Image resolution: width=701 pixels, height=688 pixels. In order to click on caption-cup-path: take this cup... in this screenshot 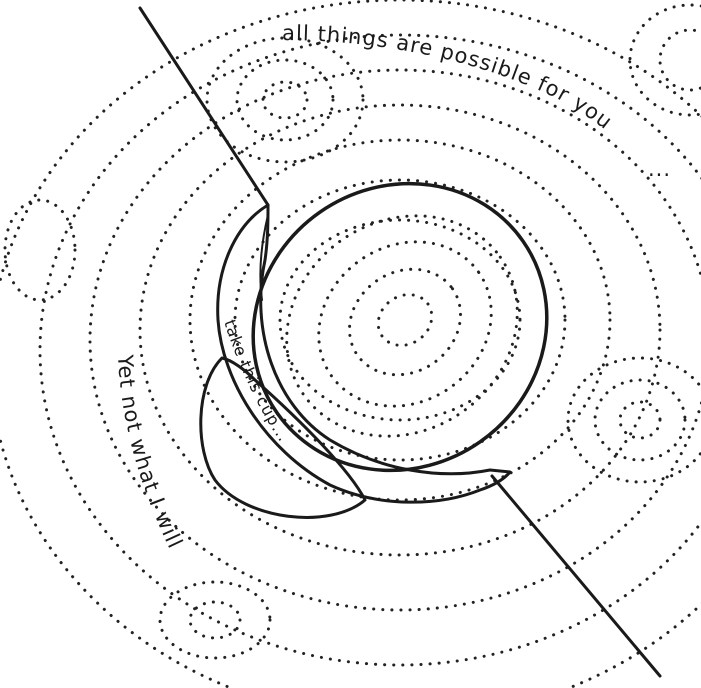, I will do `click(256, 381)`.